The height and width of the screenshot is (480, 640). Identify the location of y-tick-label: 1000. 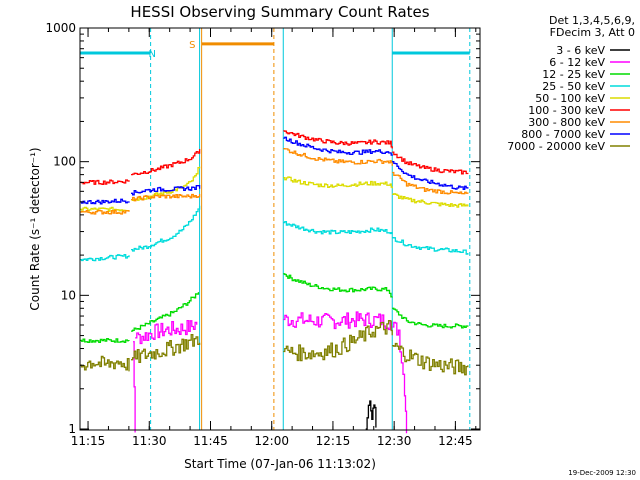
(60, 28).